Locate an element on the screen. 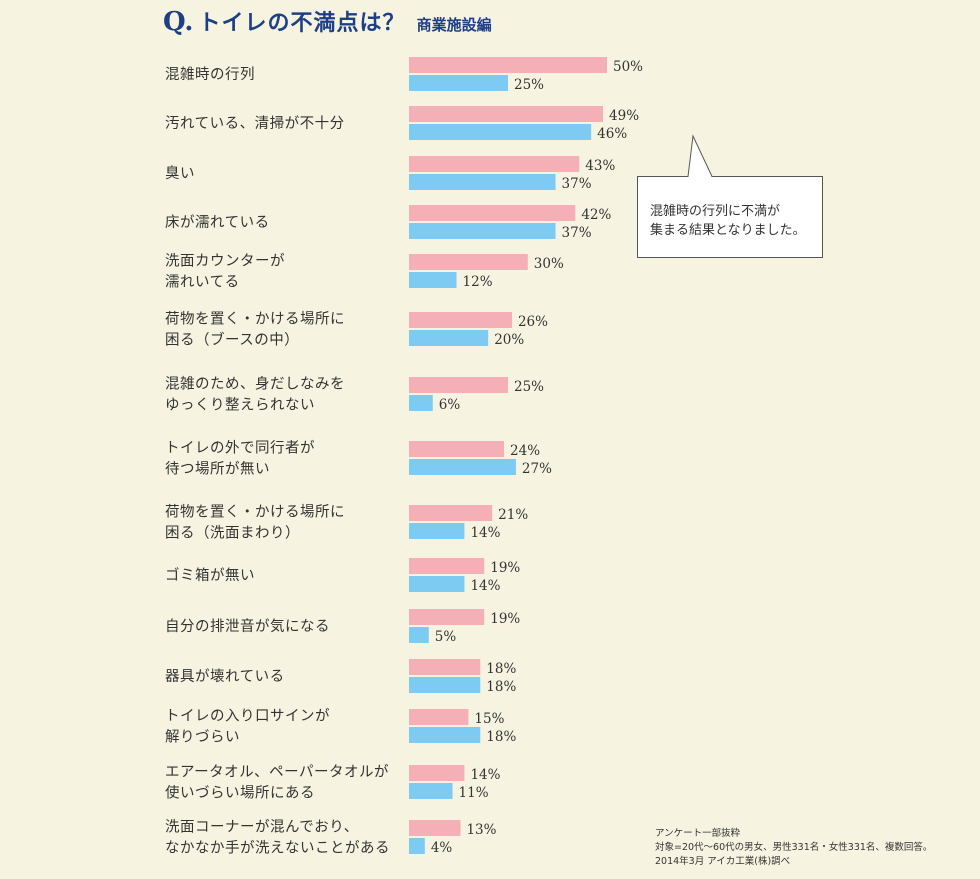 Image resolution: width=980 pixels, height=879 pixels. note-line-3: 2014年3月 アイカ工業(株)調べ is located at coordinates (723, 861).